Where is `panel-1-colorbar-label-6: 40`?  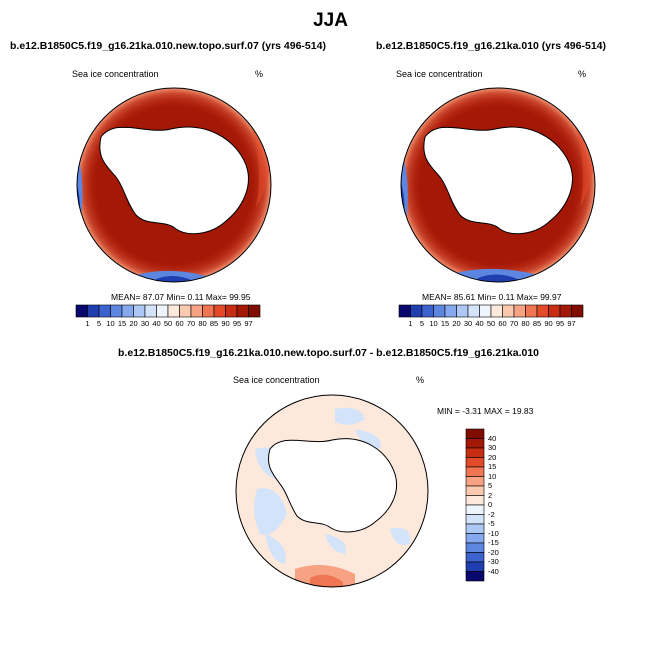
panel-1-colorbar-label-6: 40 is located at coordinates (156, 323).